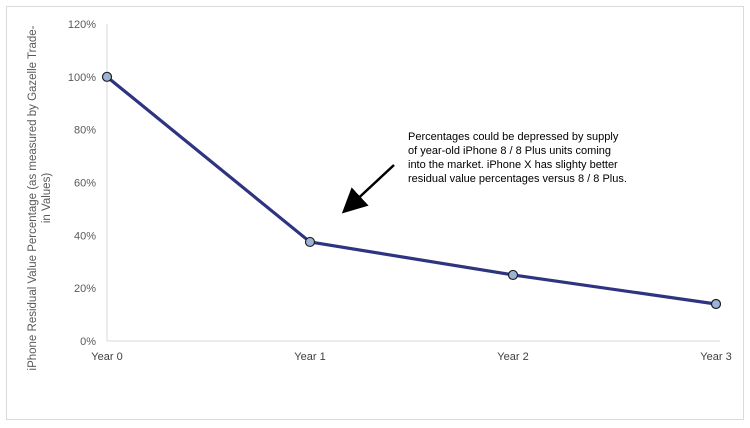  I want to click on x-tick-label: Year 1, so click(309, 357).